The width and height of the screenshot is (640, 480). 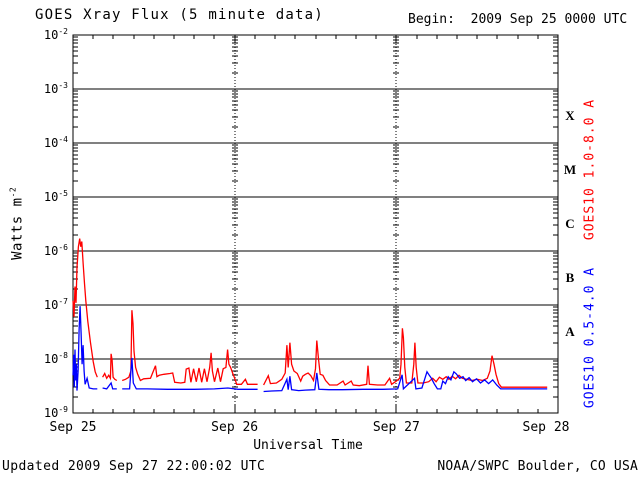 What do you see at coordinates (570, 223) in the screenshot?
I see `flare-class-c: C` at bounding box center [570, 223].